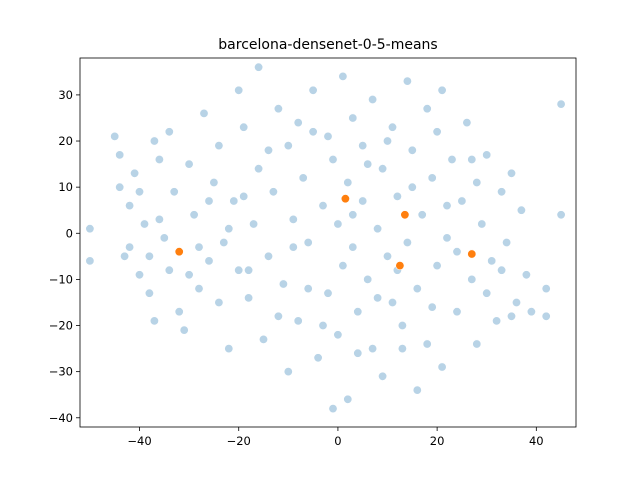 The height and width of the screenshot is (480, 640). What do you see at coordinates (69, 233) in the screenshot?
I see `y-tick-label: 0` at bounding box center [69, 233].